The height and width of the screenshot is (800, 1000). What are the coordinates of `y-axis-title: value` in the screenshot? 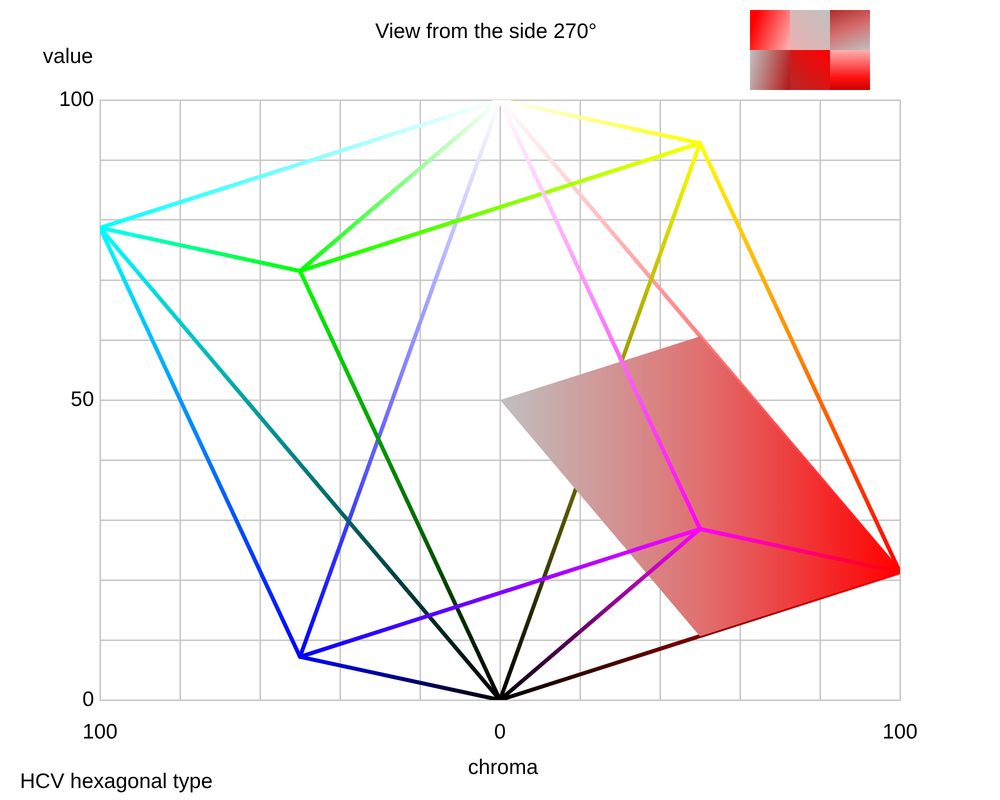 It's located at (68, 56).